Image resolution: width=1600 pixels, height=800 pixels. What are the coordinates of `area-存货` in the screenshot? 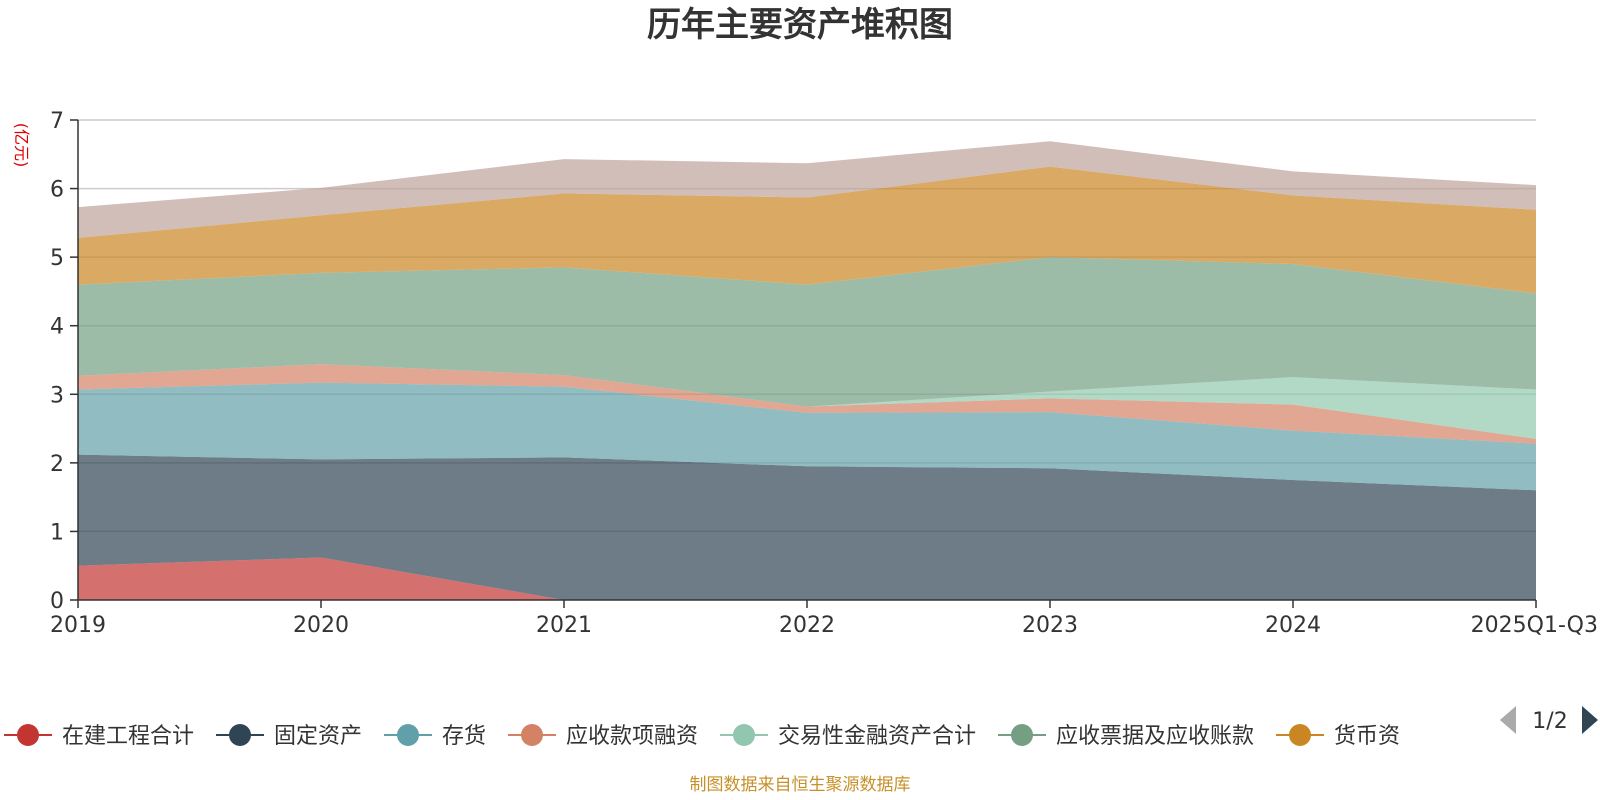 It's located at (807, 436).